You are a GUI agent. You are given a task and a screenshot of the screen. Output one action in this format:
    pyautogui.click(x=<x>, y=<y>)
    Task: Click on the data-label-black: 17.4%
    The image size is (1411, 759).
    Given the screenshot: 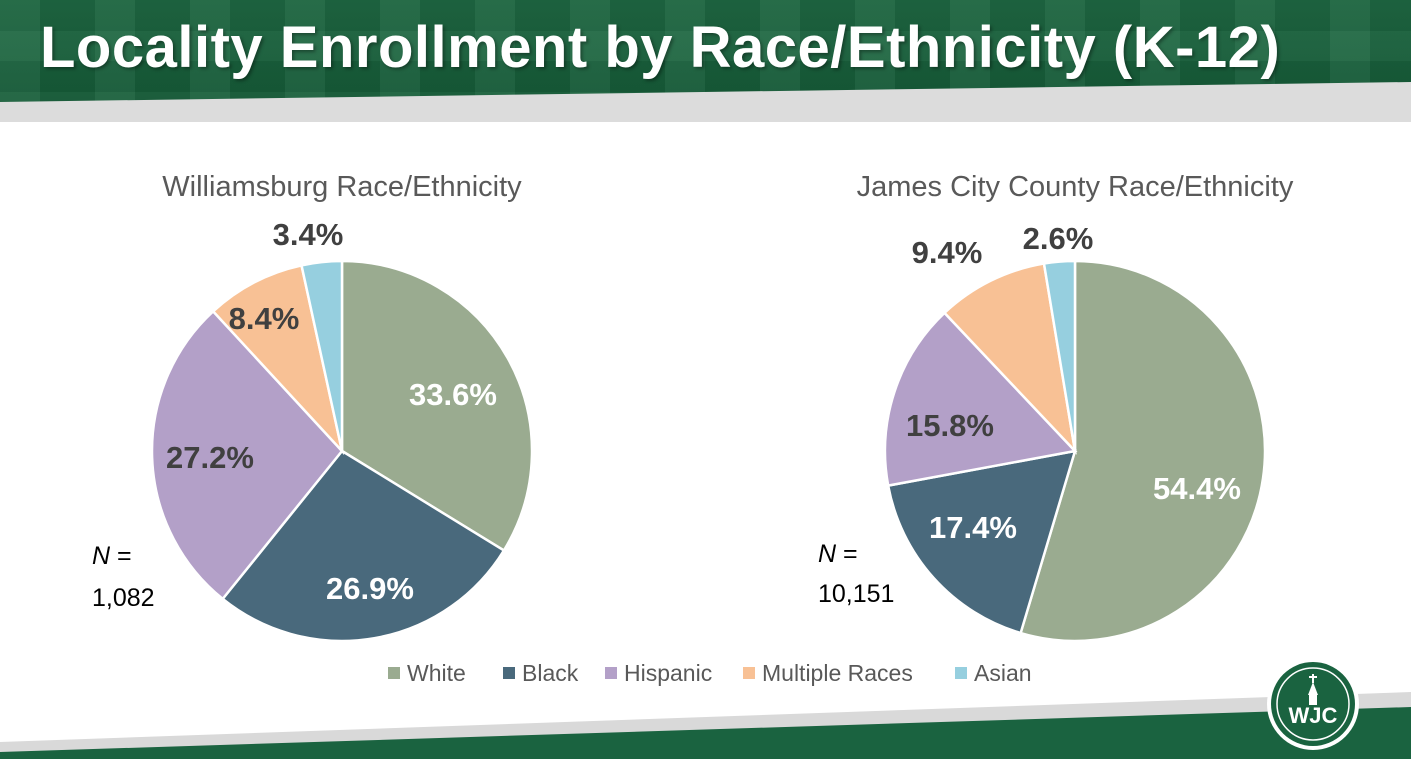 What is the action you would take?
    pyautogui.click(x=973, y=527)
    